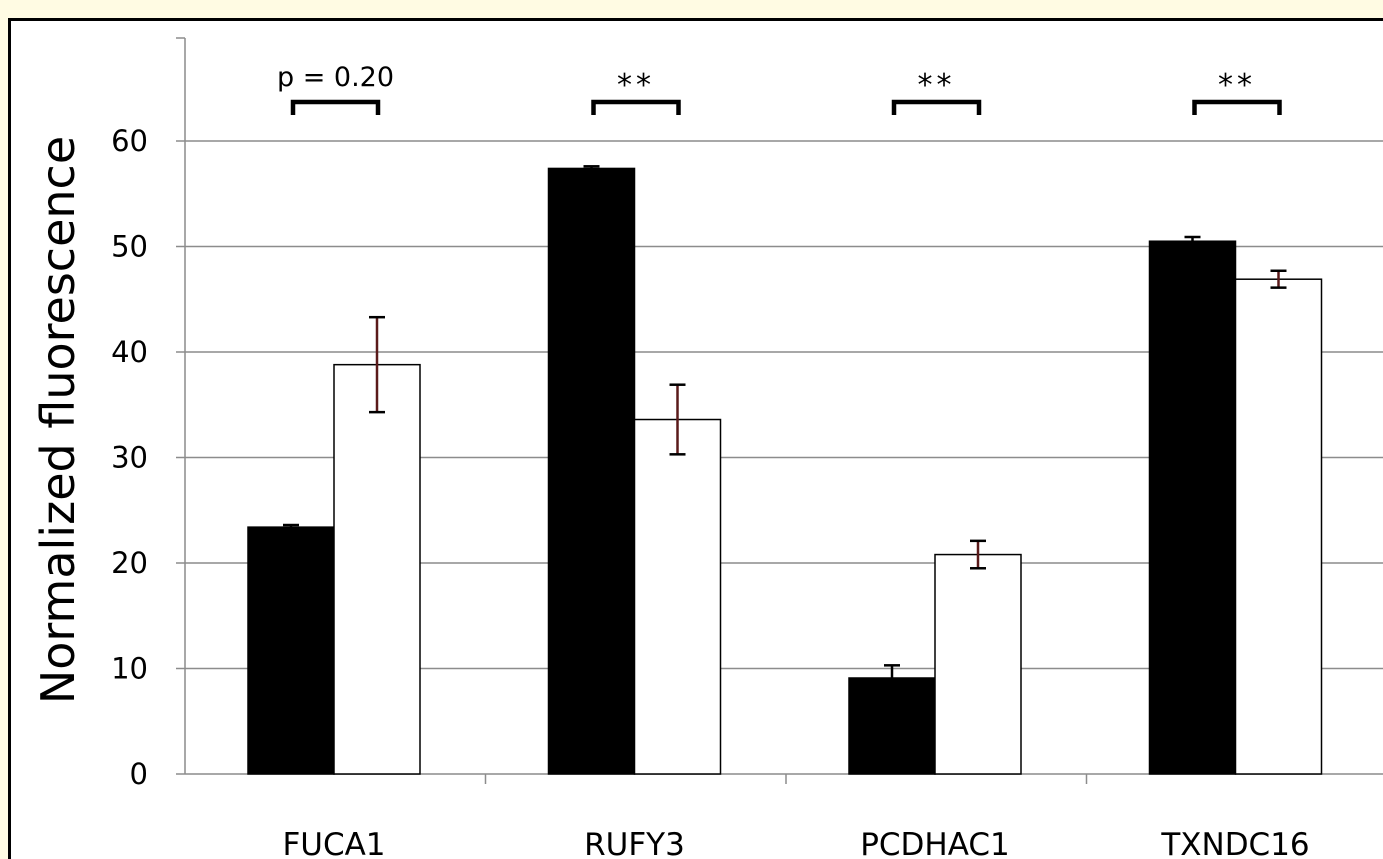  I want to click on category-label: FUCA1, so click(333, 843).